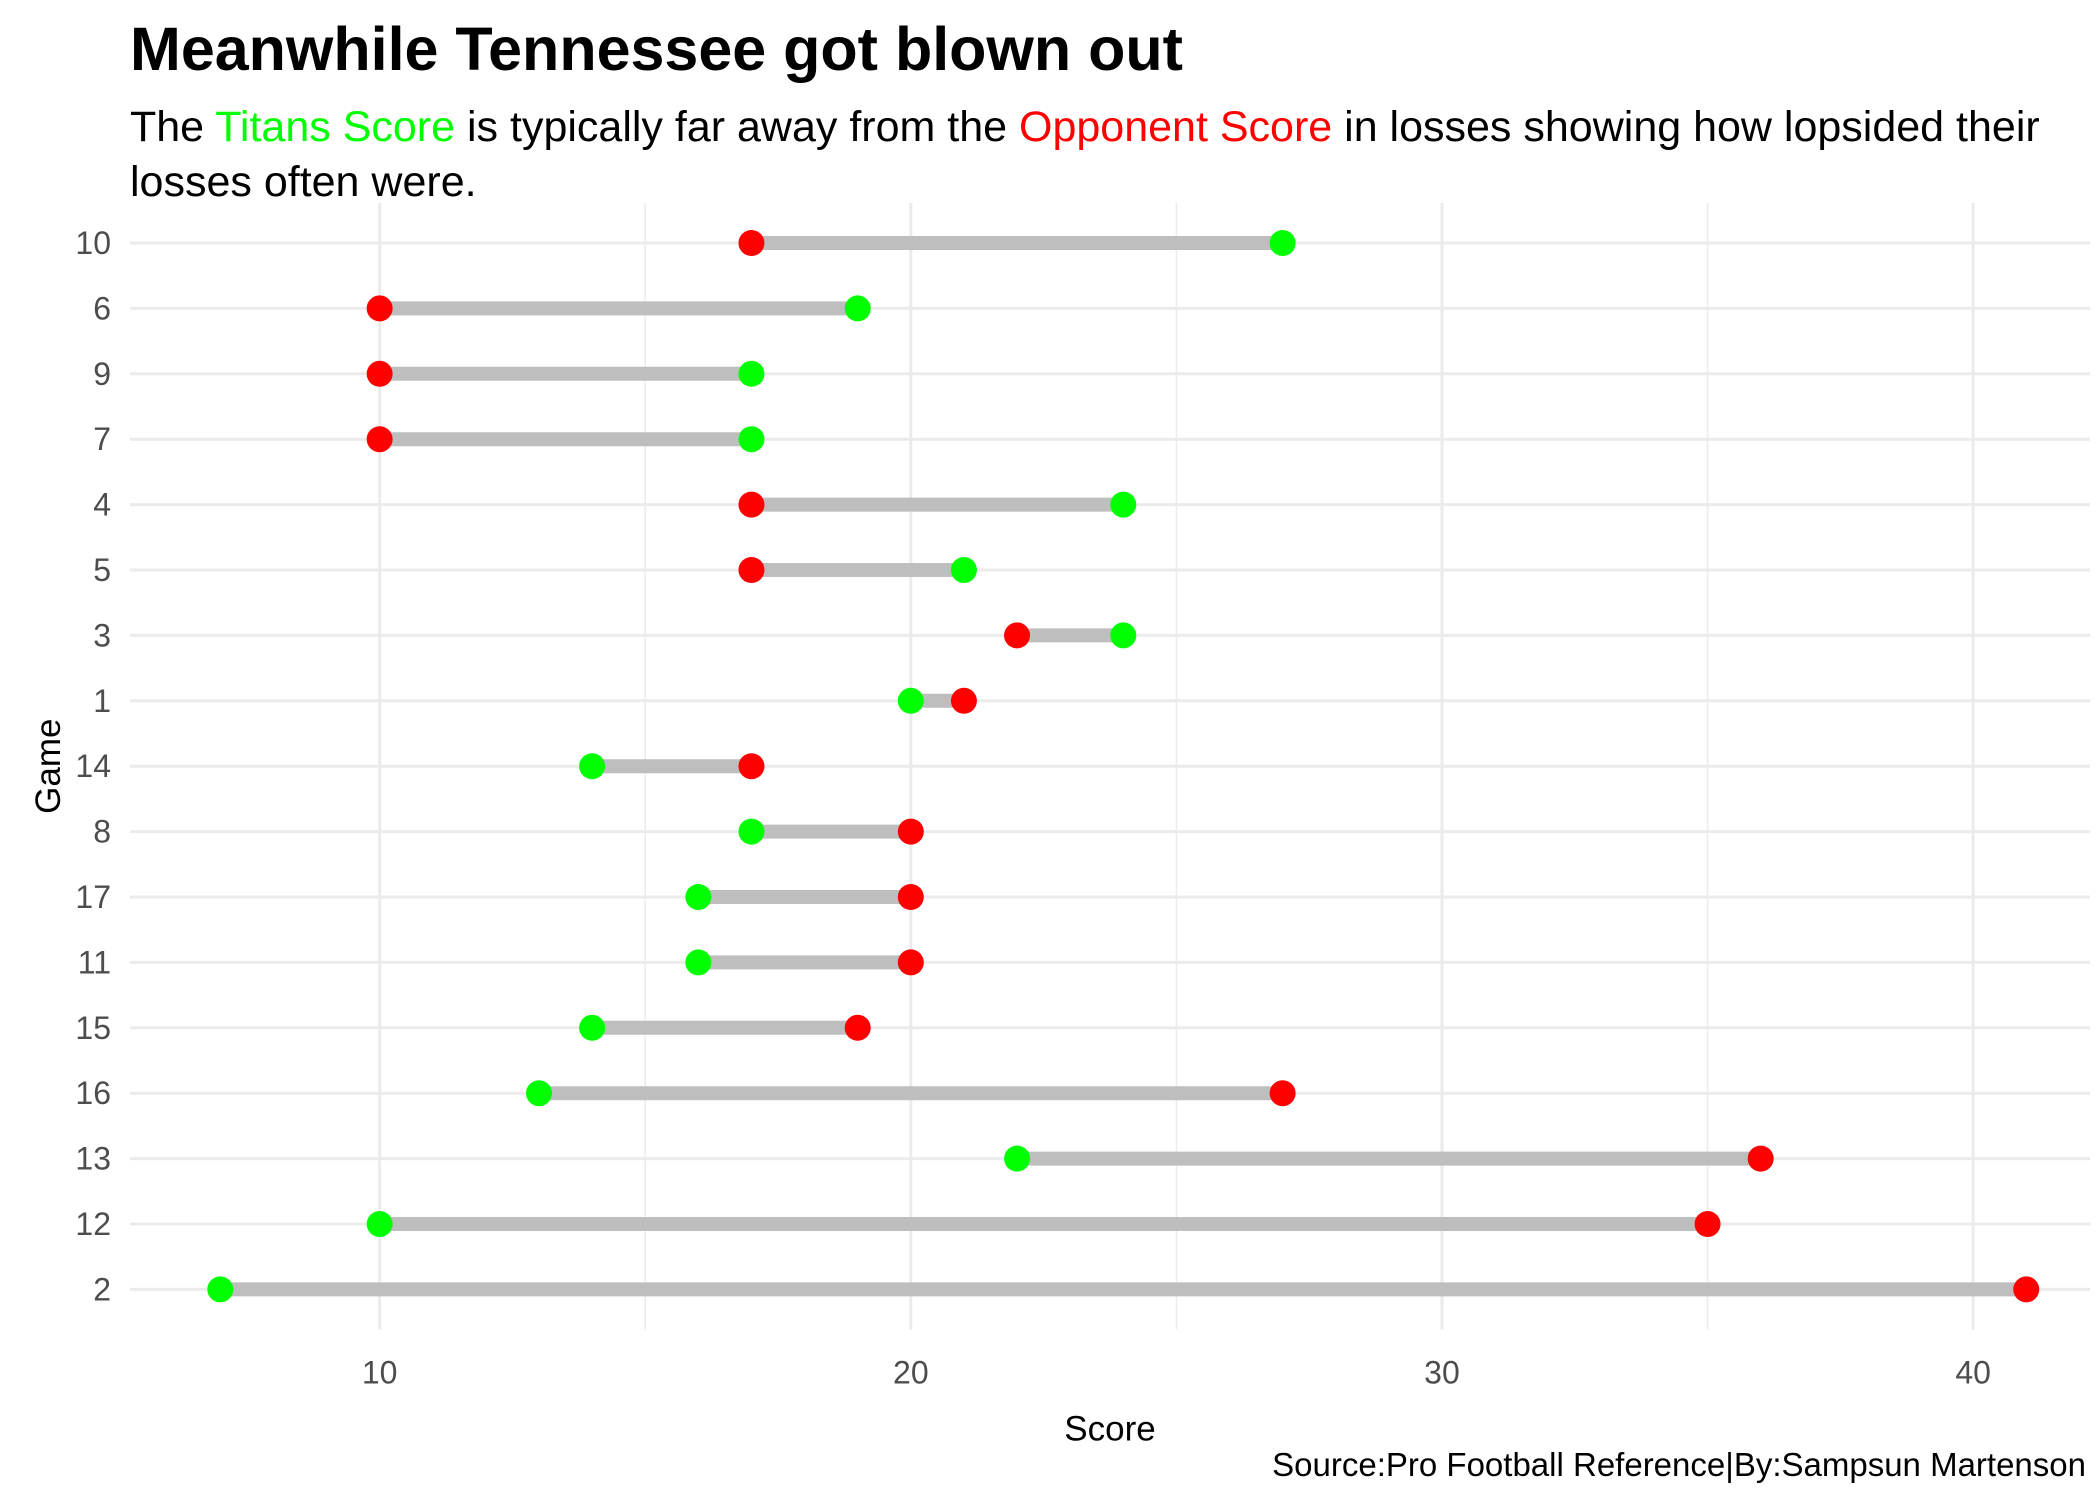 The height and width of the screenshot is (1499, 2100). Describe the element at coordinates (93, 1224) in the screenshot. I see `y-tick-label: 12` at that location.